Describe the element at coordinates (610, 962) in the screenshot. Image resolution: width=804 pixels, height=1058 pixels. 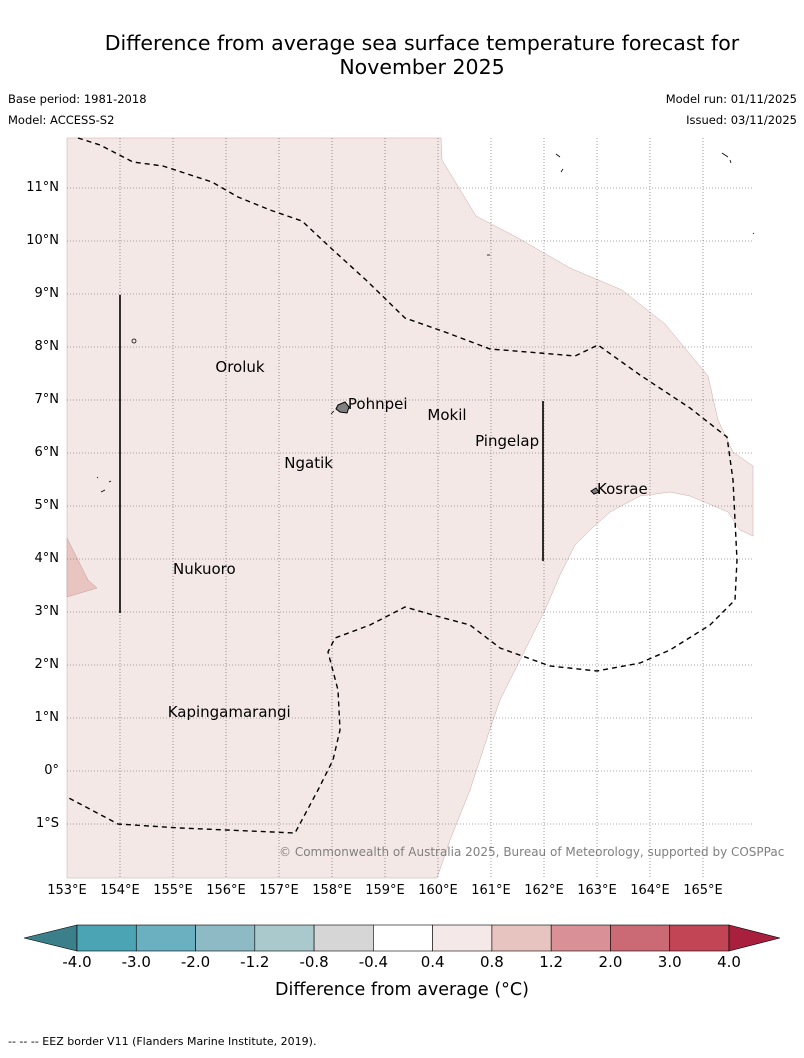
I see `colorbar-tick-label: 2.0` at that location.